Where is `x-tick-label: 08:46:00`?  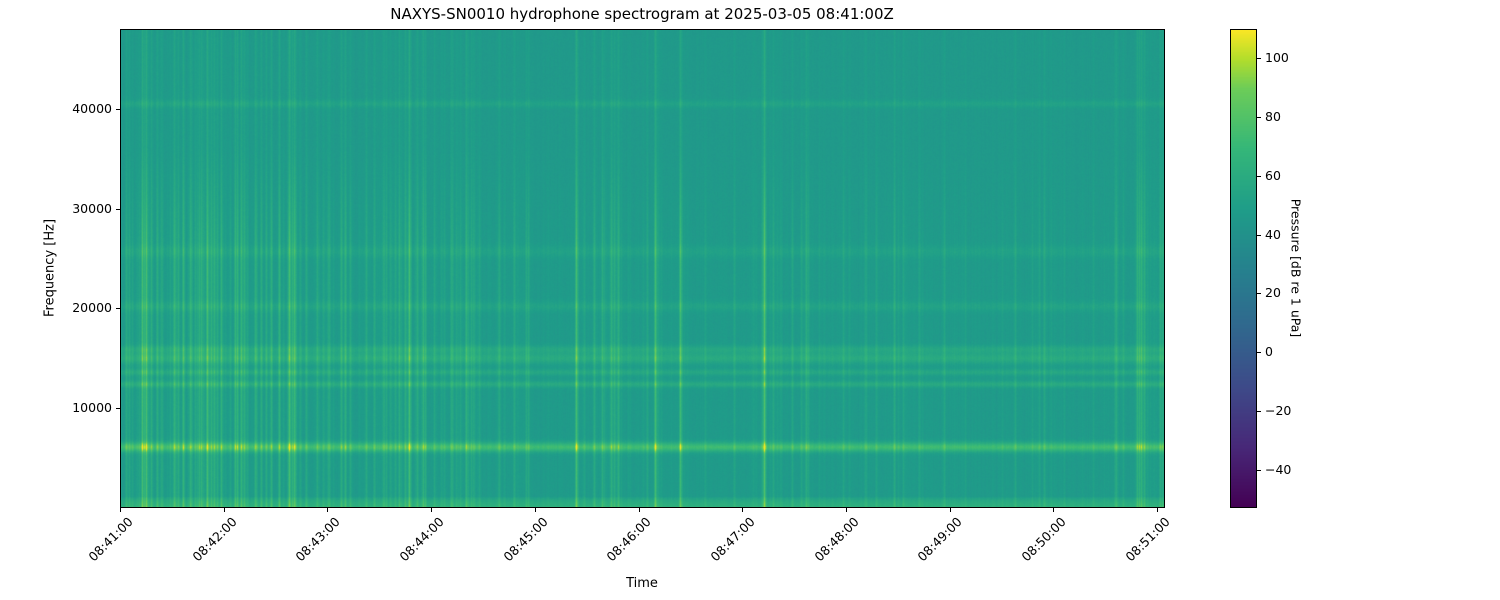 x-tick-label: 08:46:00 is located at coordinates (629, 539).